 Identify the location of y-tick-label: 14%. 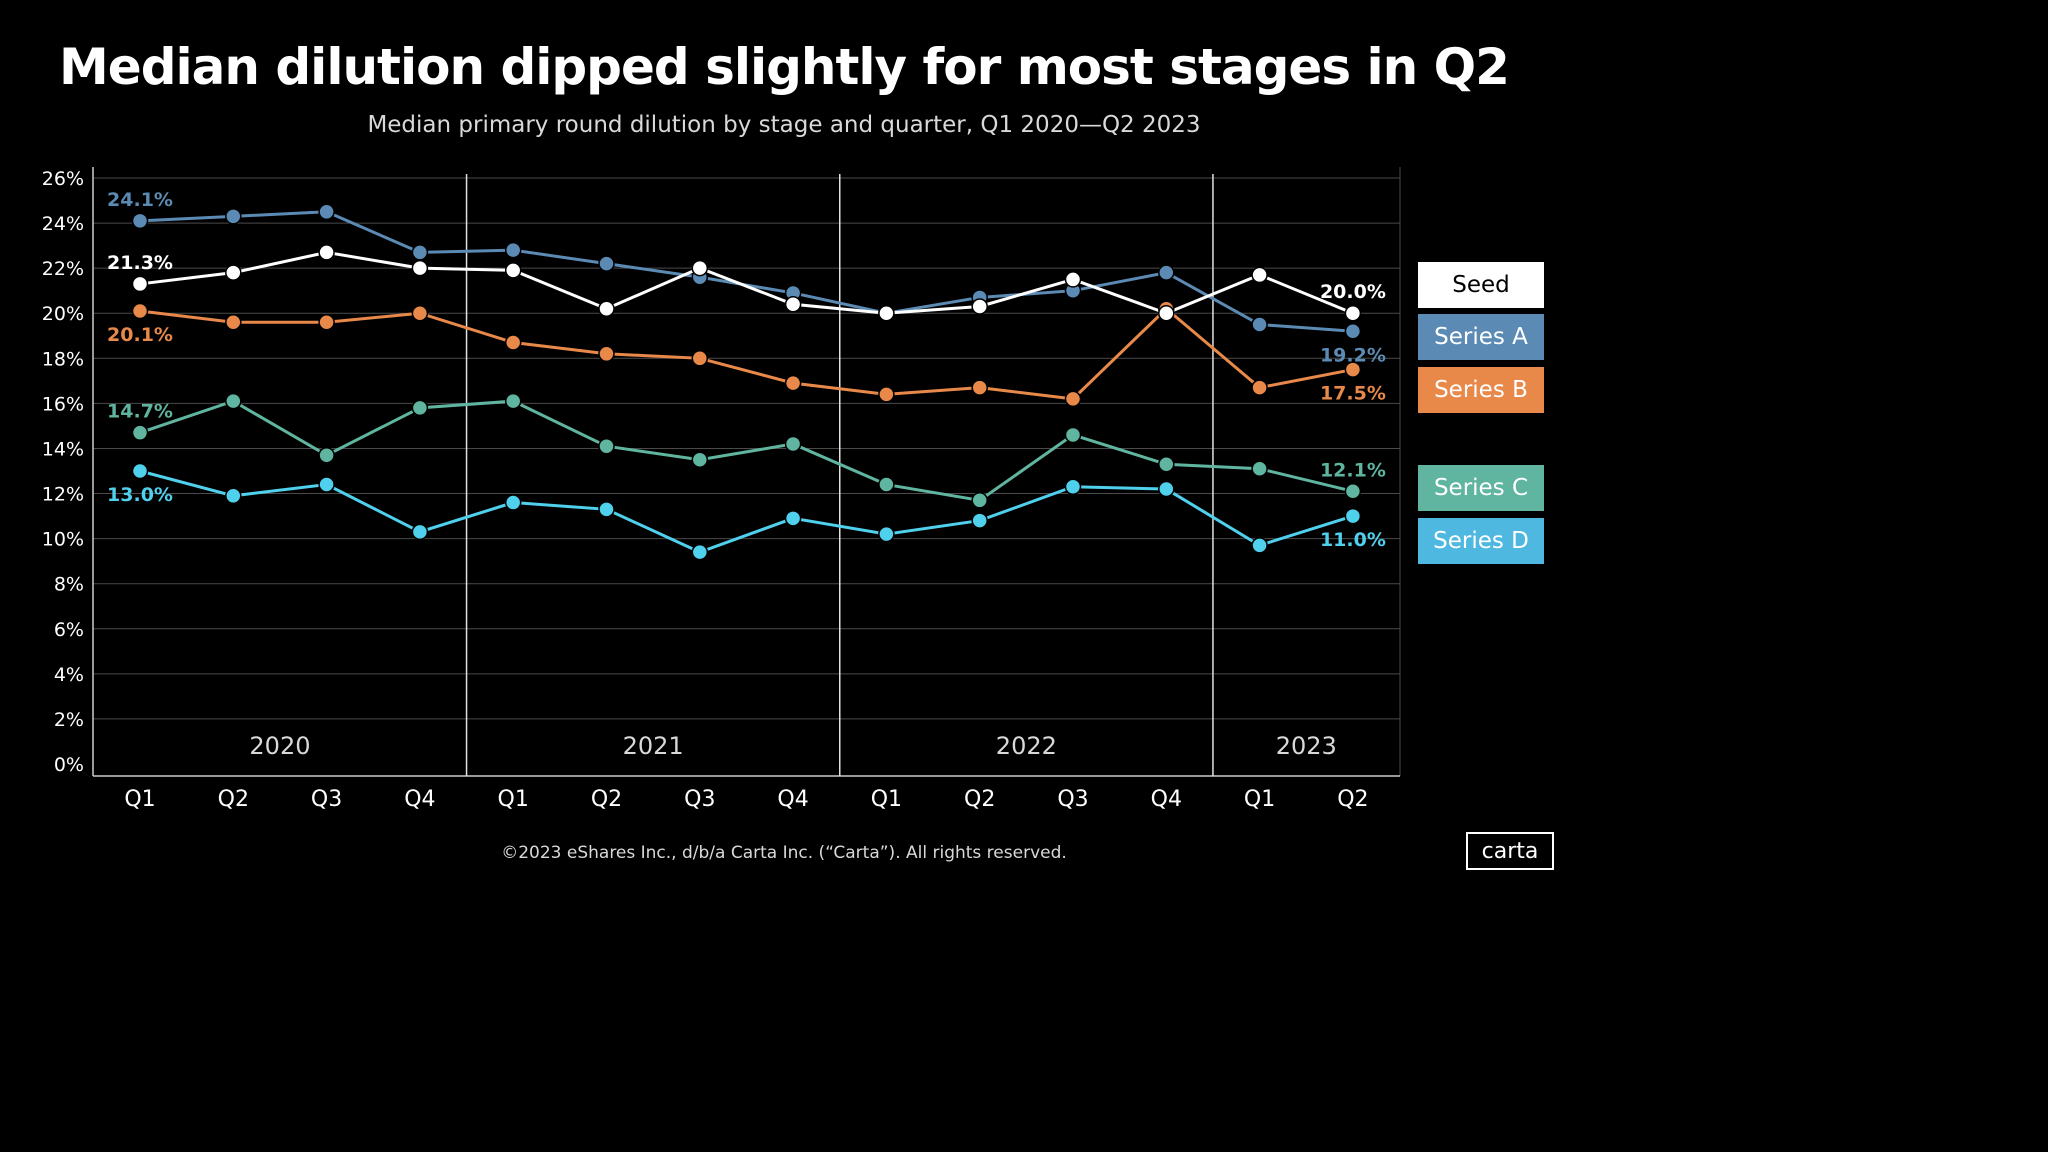
(63, 449).